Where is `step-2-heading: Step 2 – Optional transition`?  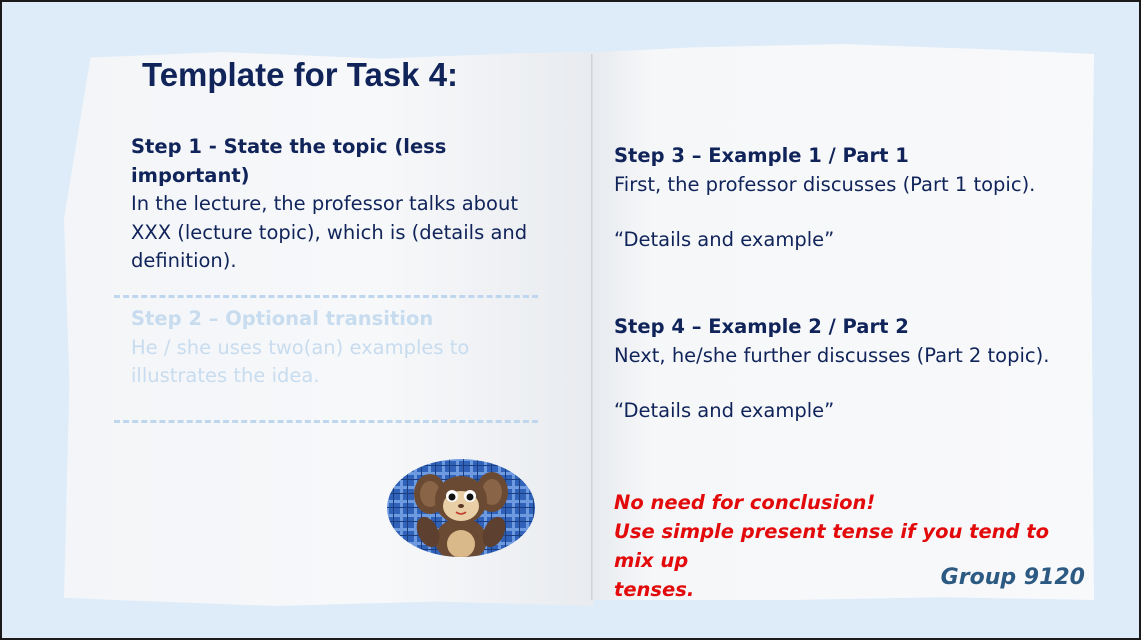
step-2-heading: Step 2 – Optional transition is located at coordinates (282, 318).